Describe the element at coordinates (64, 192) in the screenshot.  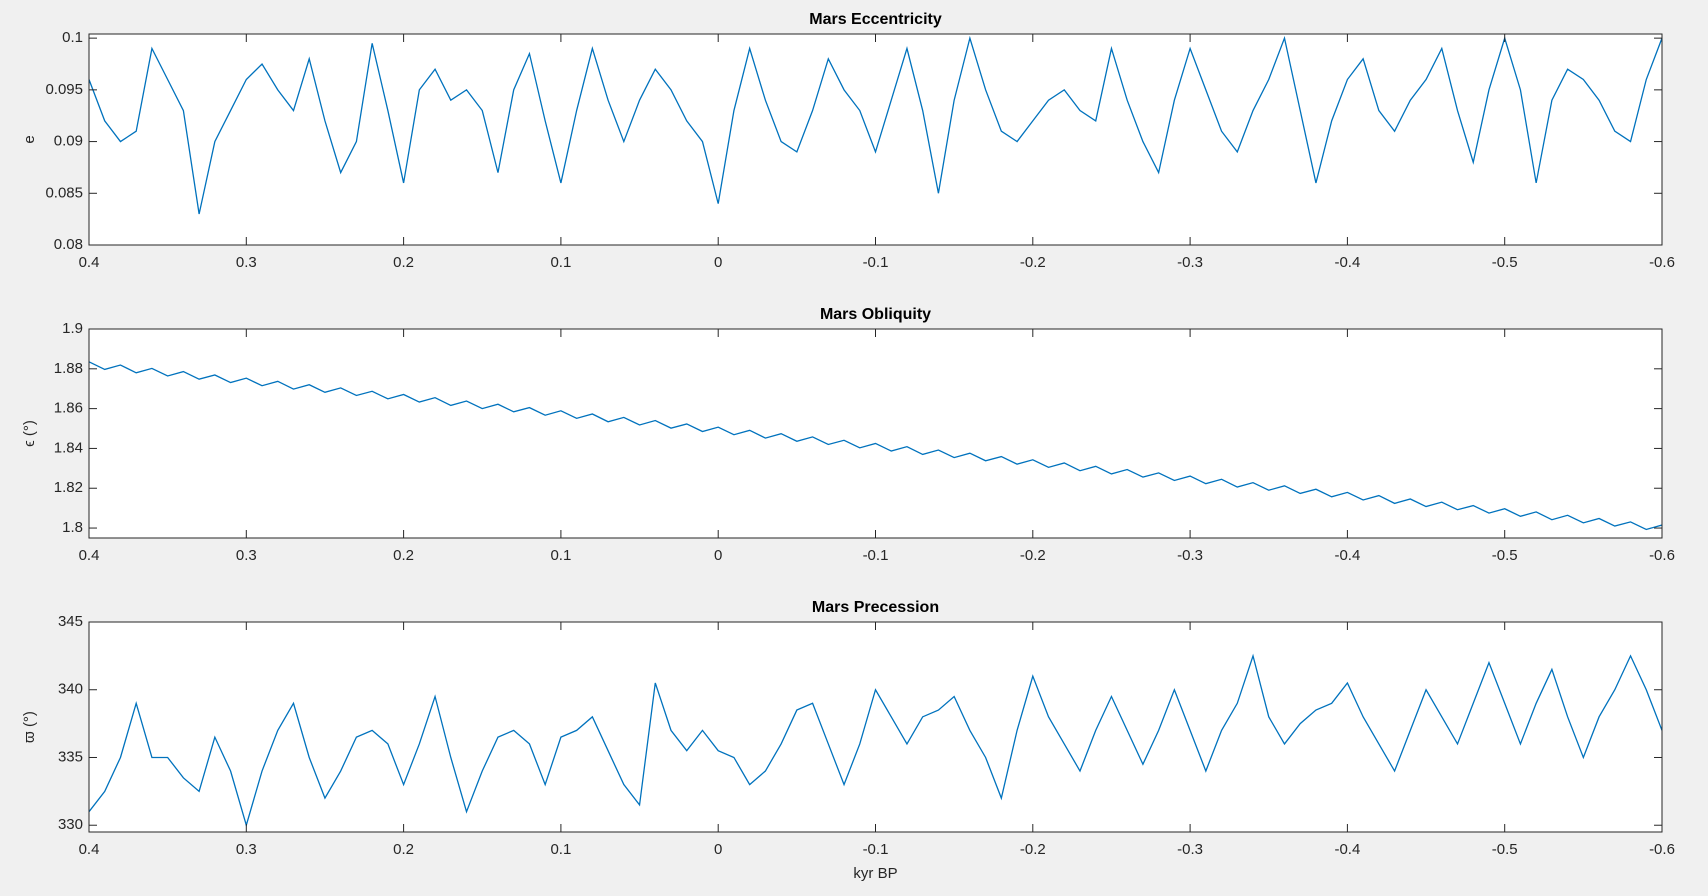
I see `y-tick-label: 0.085` at that location.